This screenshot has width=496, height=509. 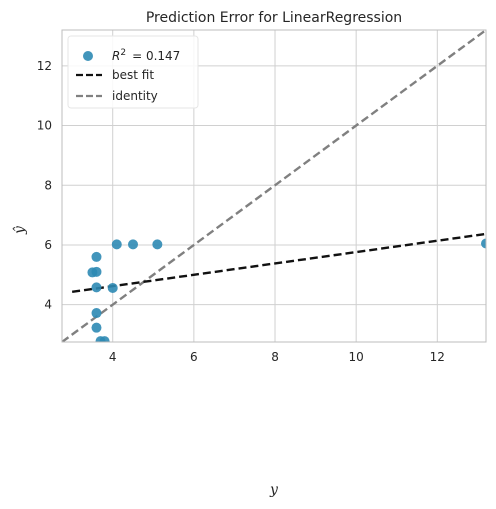 I want to click on chart-title: Prediction Error for LinearRegression, so click(x=274, y=18).